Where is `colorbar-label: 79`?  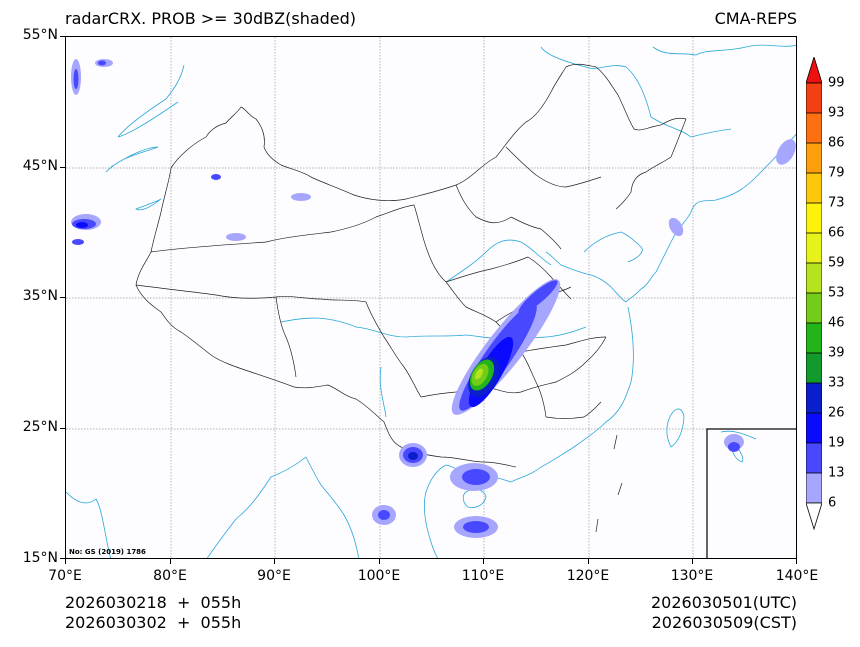 colorbar-label: 79 is located at coordinates (836, 173).